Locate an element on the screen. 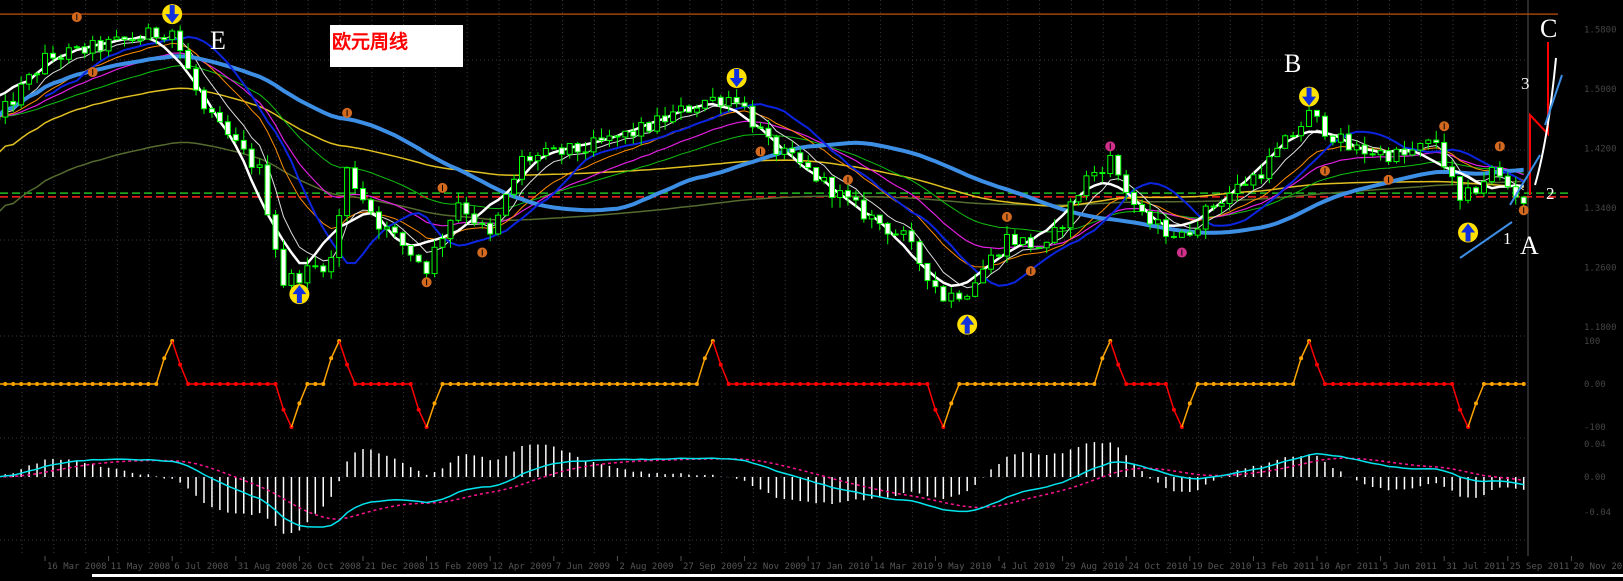 Image resolution: width=1623 pixels, height=581 pixels. osc-point is located at coordinates (1523, 384).